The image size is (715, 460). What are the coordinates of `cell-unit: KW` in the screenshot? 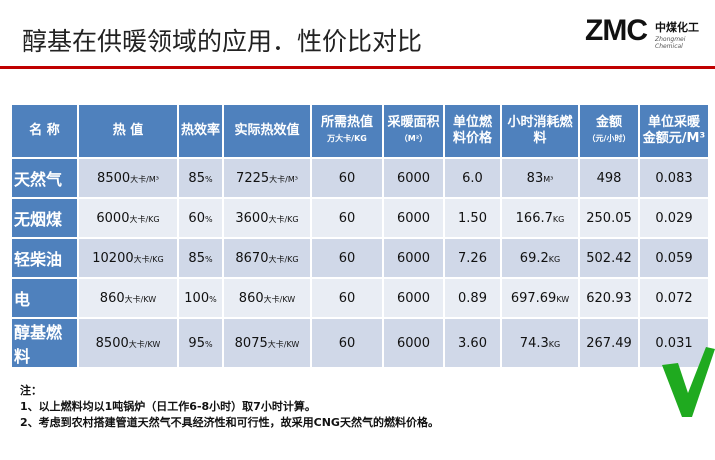 It's located at (563, 299).